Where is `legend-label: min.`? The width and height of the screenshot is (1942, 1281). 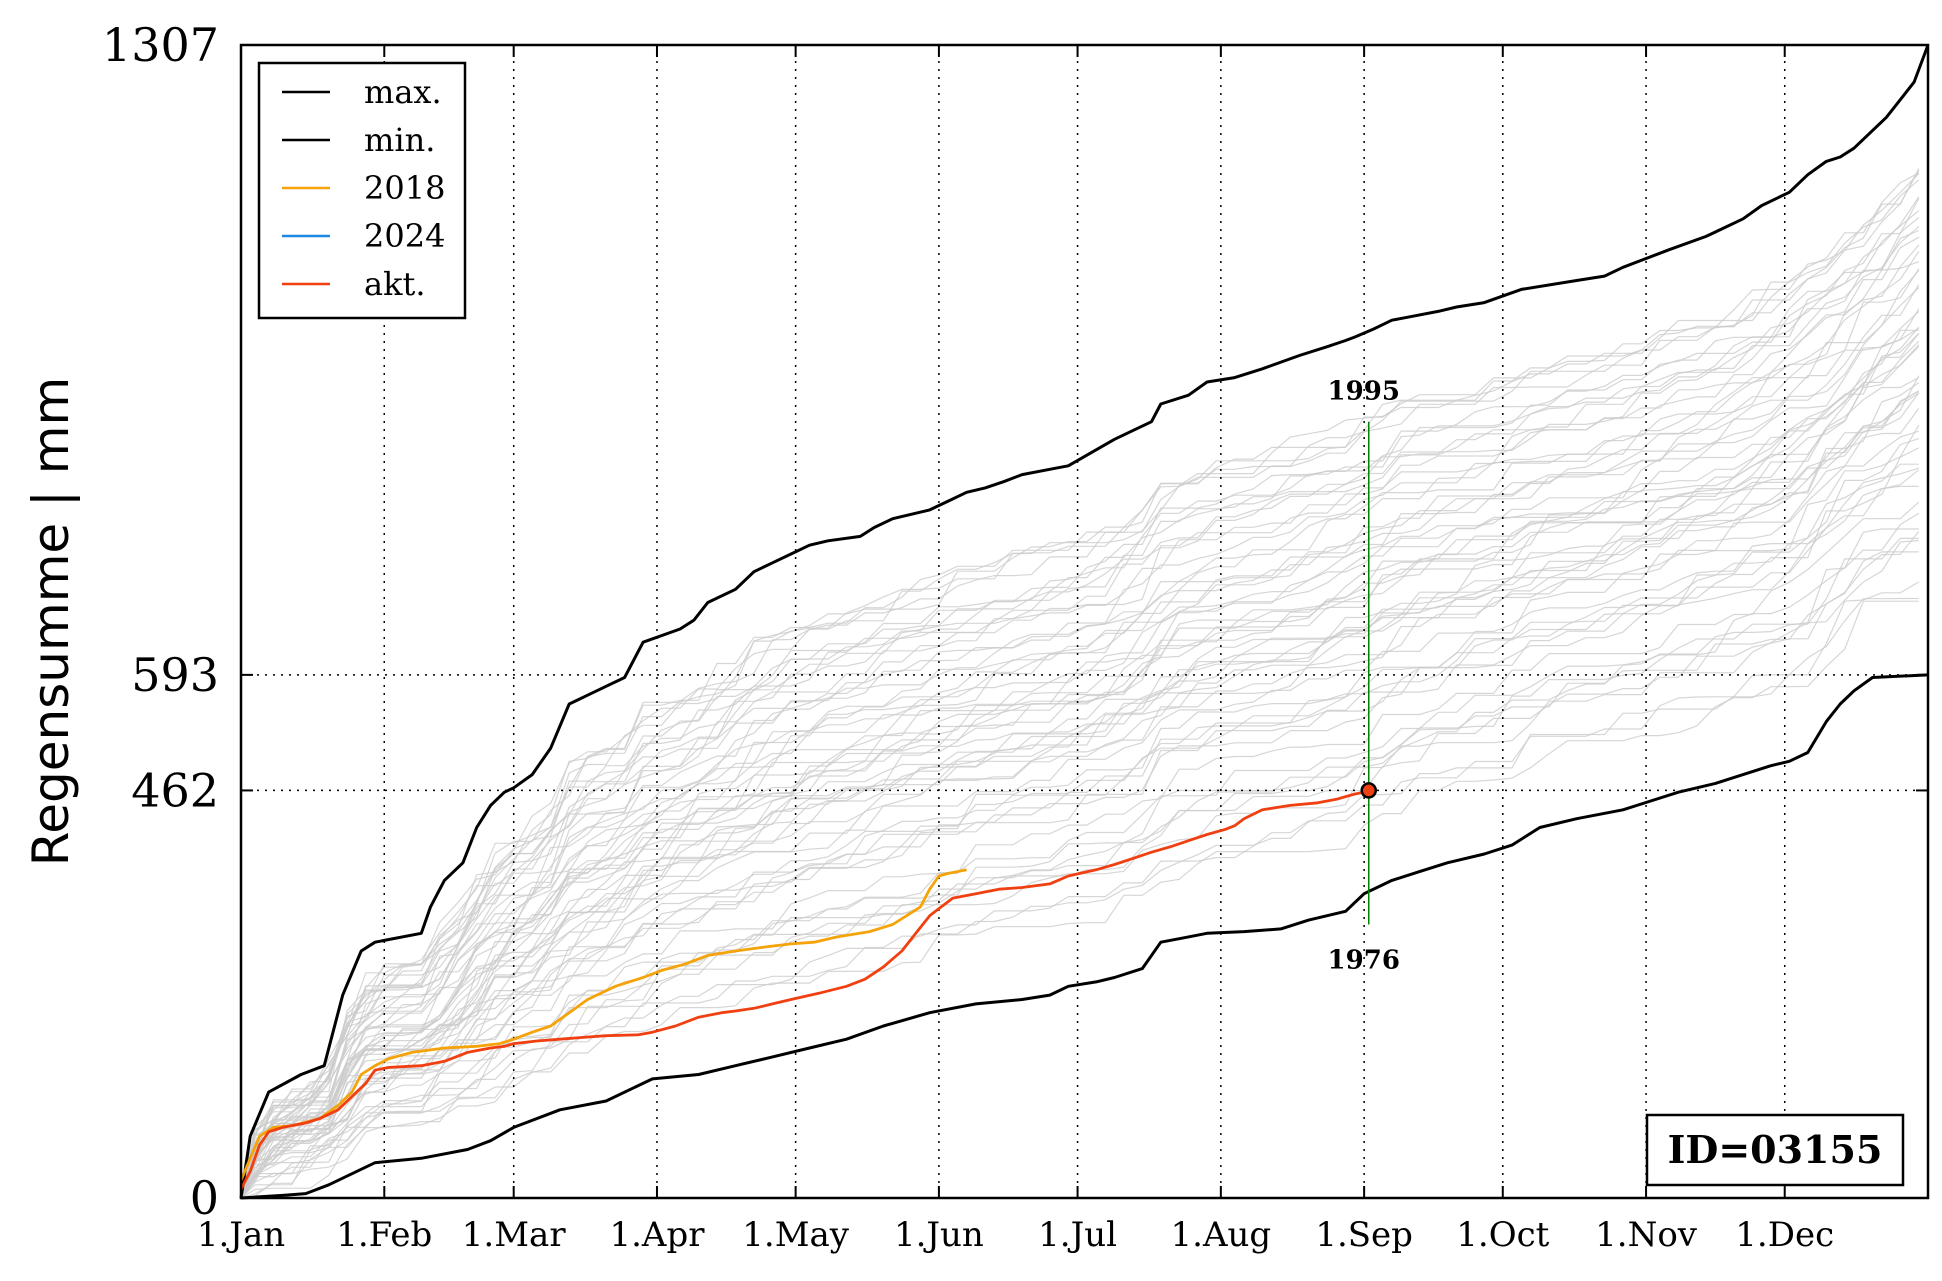 legend-label: min. is located at coordinates (399, 140).